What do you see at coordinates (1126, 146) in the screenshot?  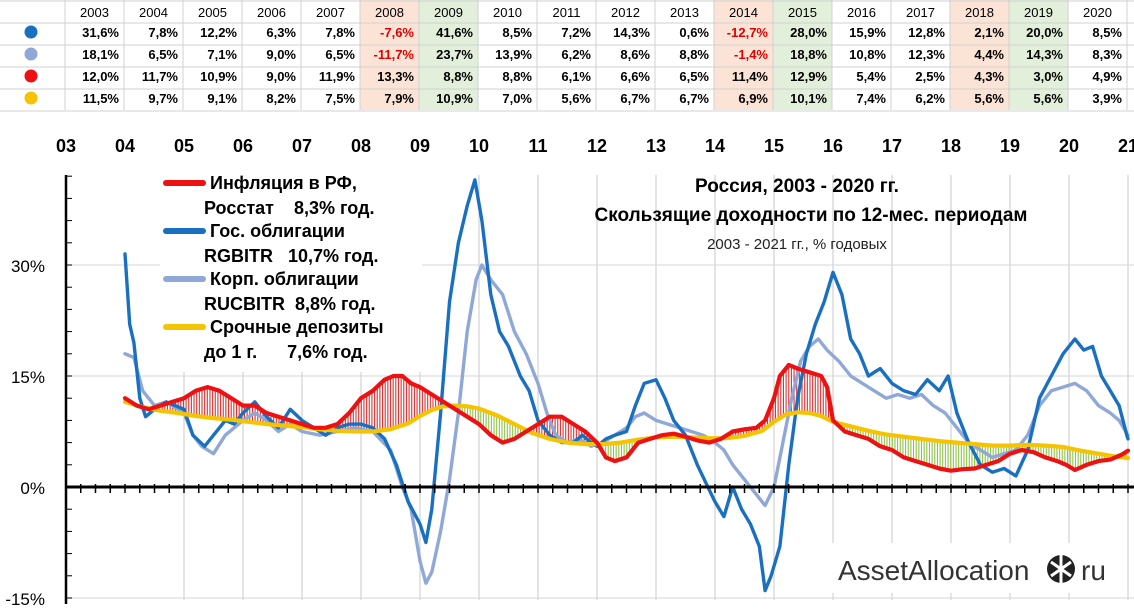 I see `x-tick-label: 21` at bounding box center [1126, 146].